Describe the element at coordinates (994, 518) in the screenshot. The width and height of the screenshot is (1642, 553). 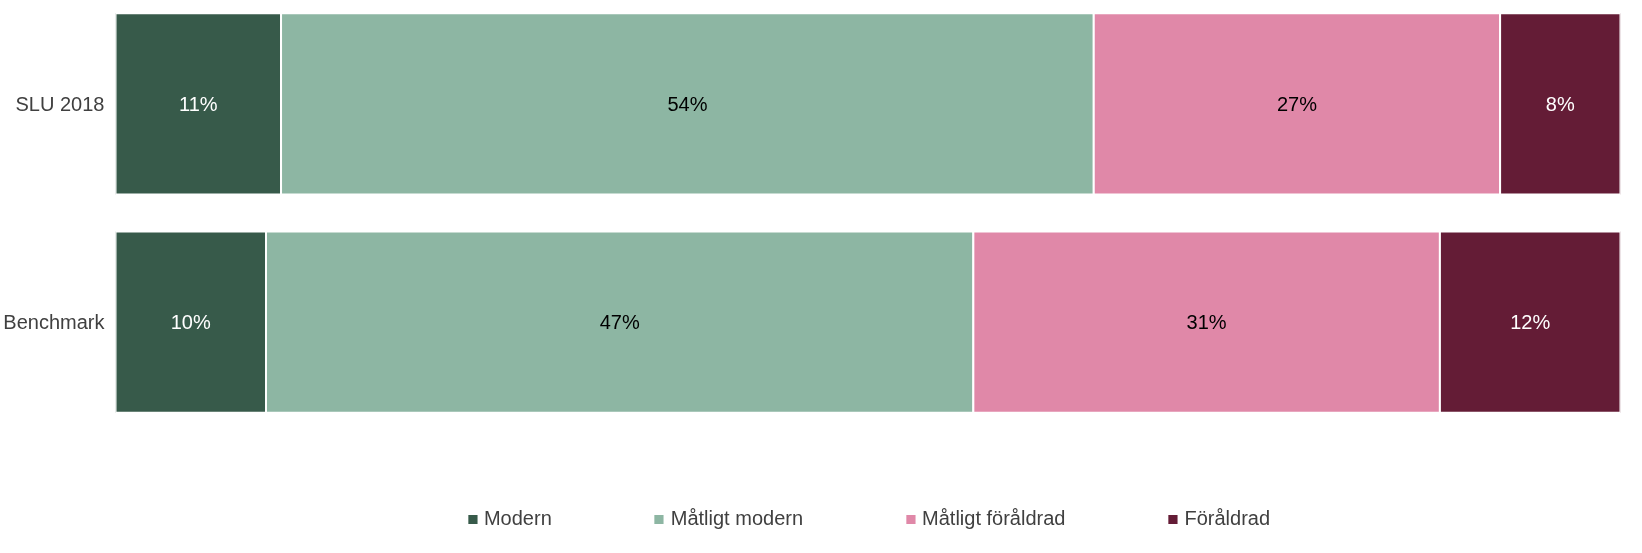
I see `legend-label: Måtligt föråldrad` at that location.